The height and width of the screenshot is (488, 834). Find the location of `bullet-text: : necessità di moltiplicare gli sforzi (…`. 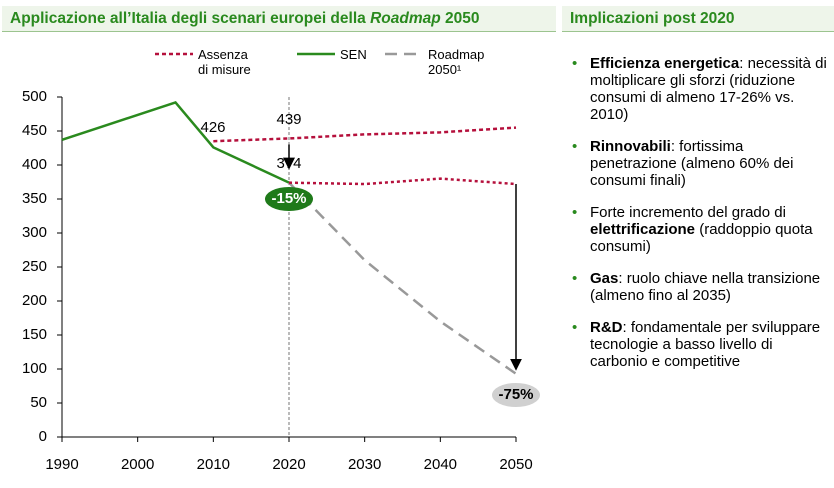

bullet-text: : necessità di moltiplicare gli sforzi (… is located at coordinates (708, 89).